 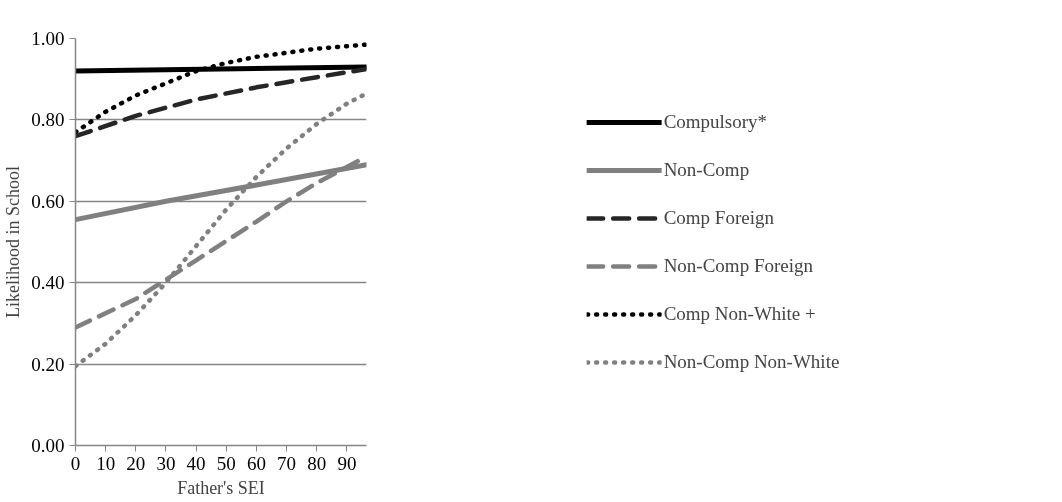 What do you see at coordinates (166, 463) in the screenshot?
I see `x-tick-label: 30` at bounding box center [166, 463].